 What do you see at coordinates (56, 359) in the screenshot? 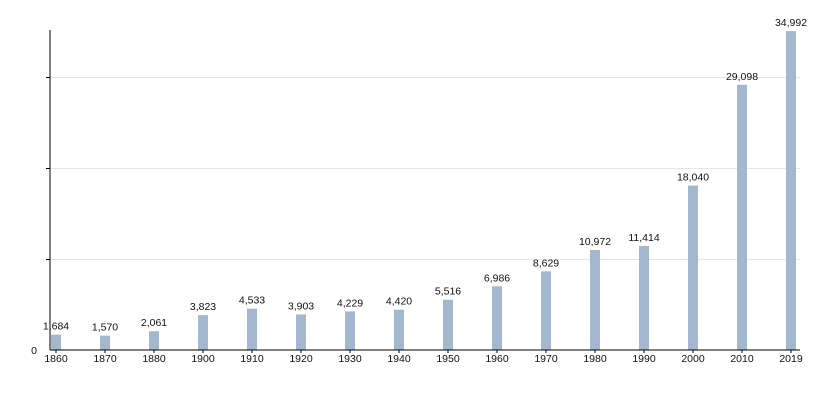
I see `x-tick-label-1860: 1860` at bounding box center [56, 359].